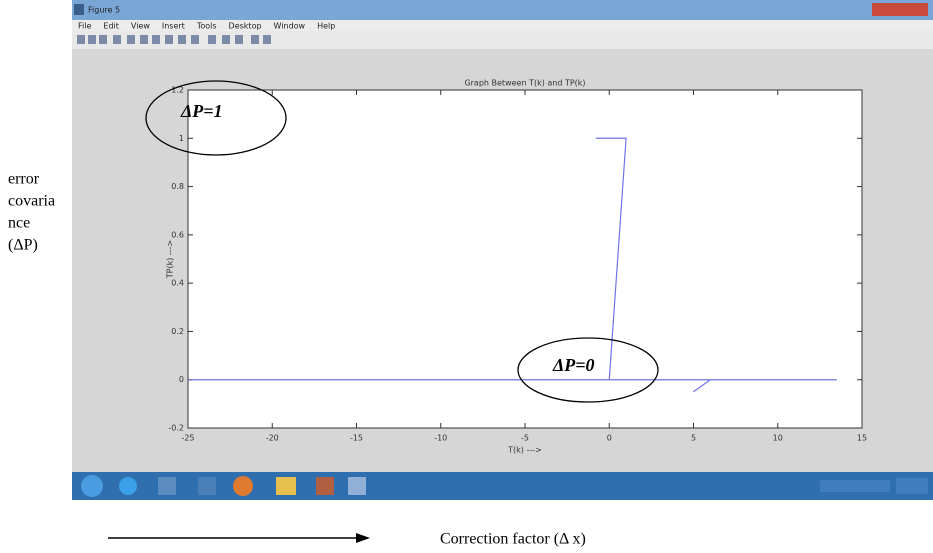 Image resolution: width=933 pixels, height=553 pixels. What do you see at coordinates (900, 9) in the screenshot?
I see `window-controls` at bounding box center [900, 9].